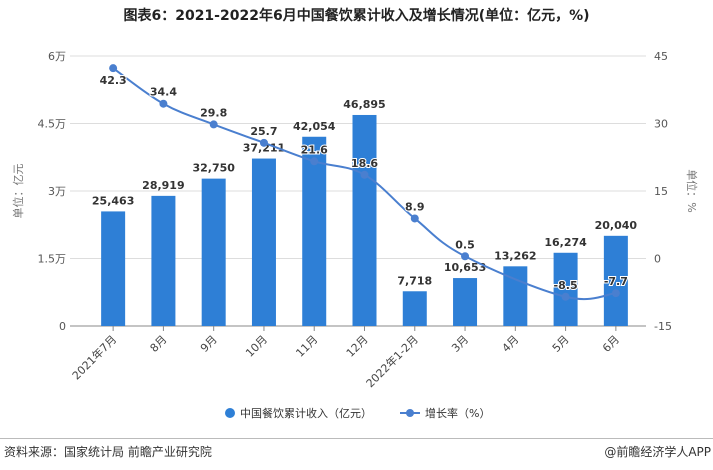 The image size is (713, 470). What do you see at coordinates (657, 259) in the screenshot?
I see `right-tick-label: 0` at bounding box center [657, 259].